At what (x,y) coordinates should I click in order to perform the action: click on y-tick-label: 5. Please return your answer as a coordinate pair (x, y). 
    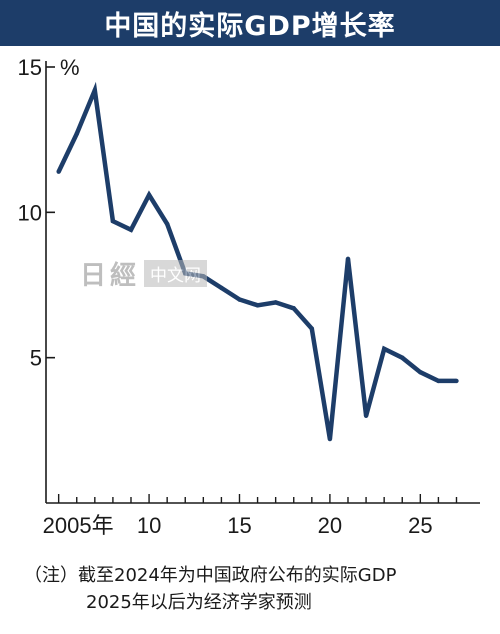
    Looking at the image, I should click on (36, 358).